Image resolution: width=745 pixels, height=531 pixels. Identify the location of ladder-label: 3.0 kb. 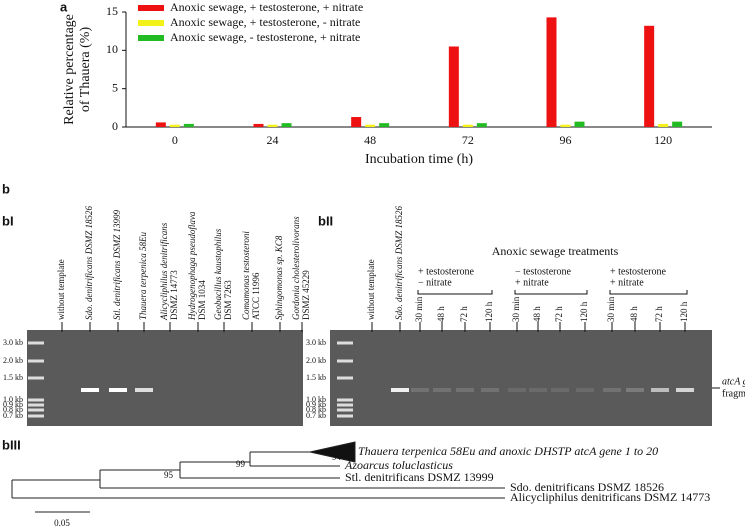
(13, 342).